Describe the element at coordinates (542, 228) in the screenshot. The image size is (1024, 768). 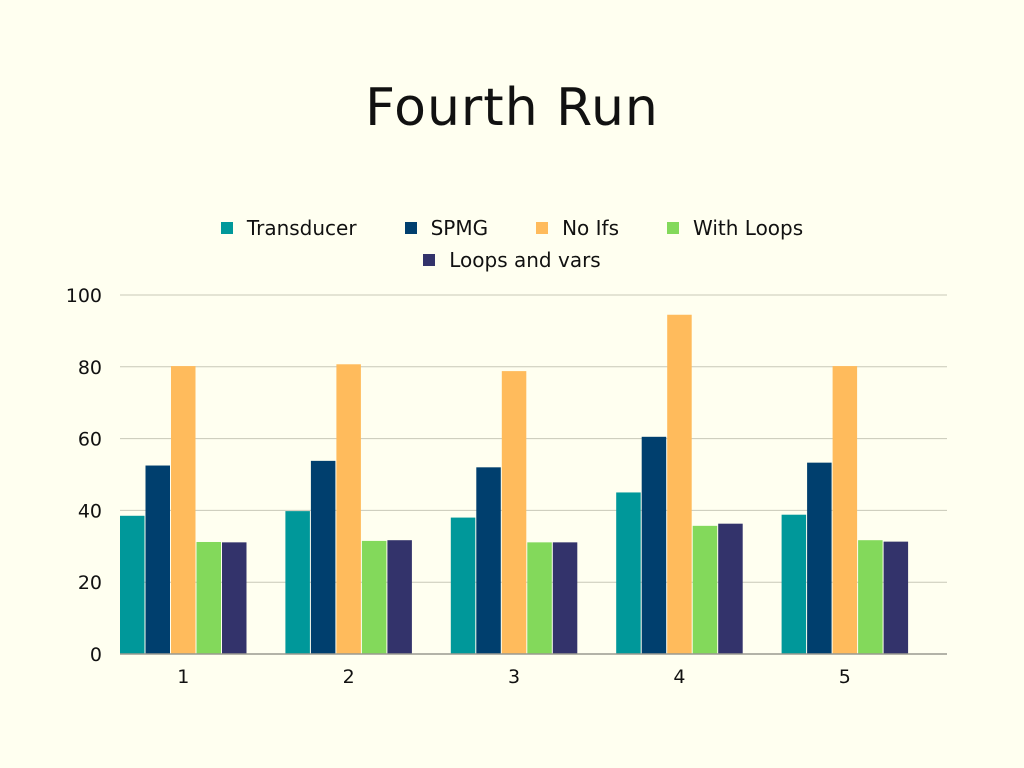
I see `legend-swatch-no-ifs` at that location.